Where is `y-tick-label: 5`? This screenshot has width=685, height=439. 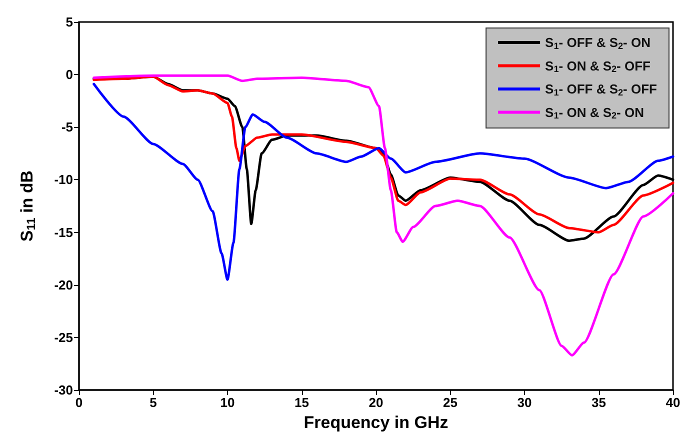
y-tick-label: 5 is located at coordinates (69, 22).